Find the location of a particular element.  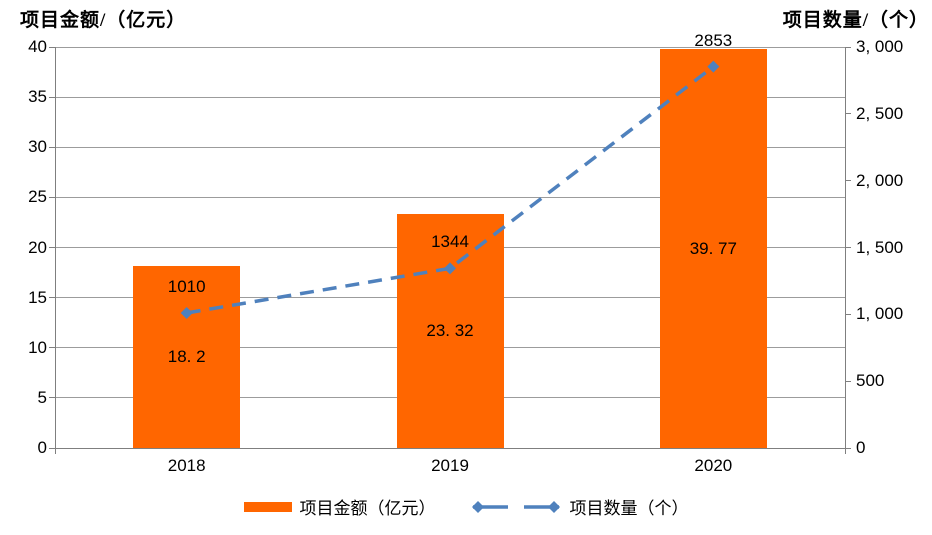

left-axis-tick-label: 0 is located at coordinates (42, 447).